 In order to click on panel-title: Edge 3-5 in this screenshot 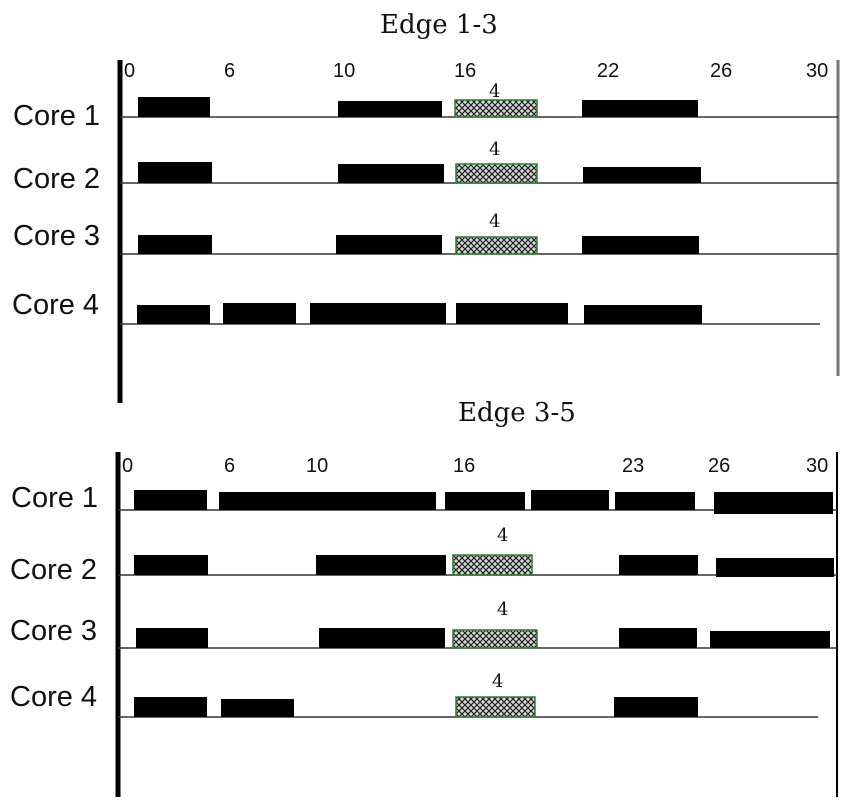, I will do `click(517, 413)`.